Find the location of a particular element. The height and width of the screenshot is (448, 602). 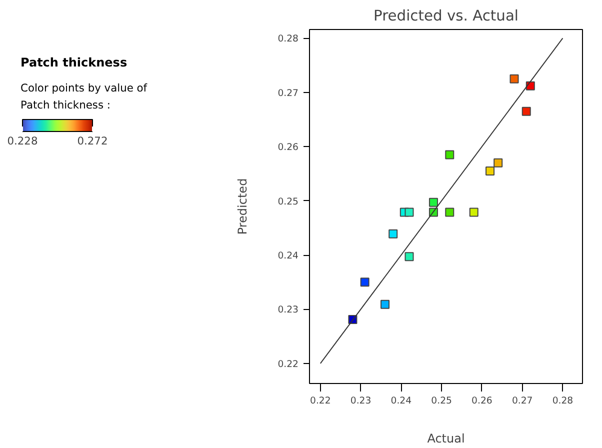

x-tick-label: 0.27 is located at coordinates (522, 401).